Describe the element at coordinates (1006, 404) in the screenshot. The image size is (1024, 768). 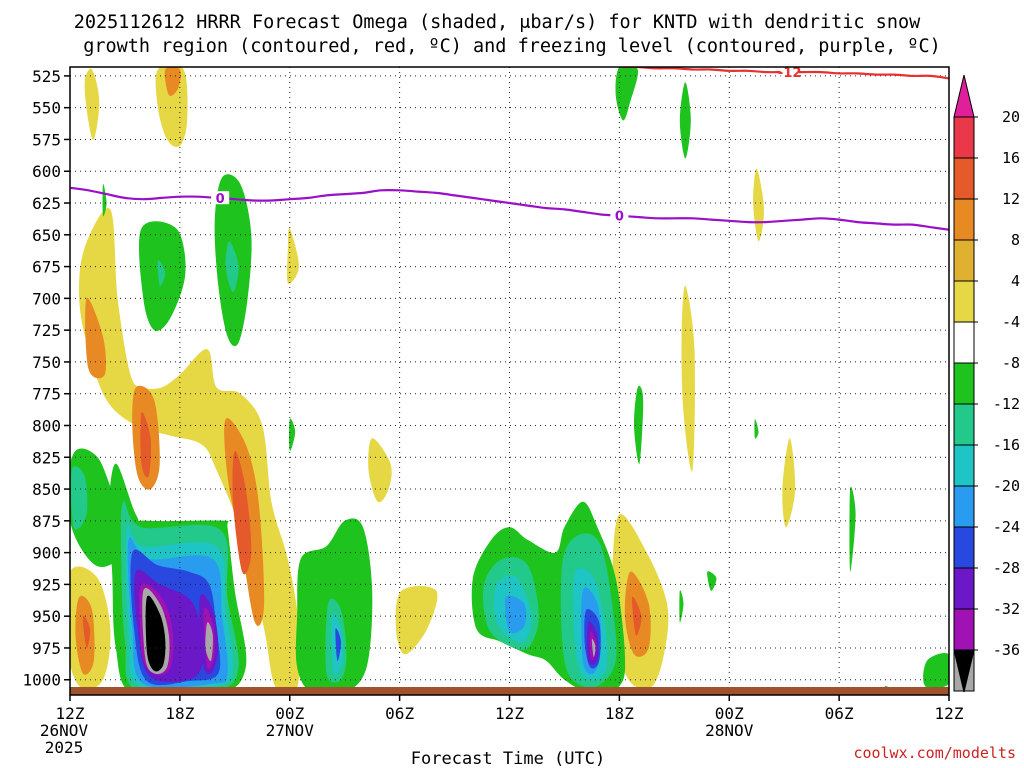
I see `colorbar-tick-label: -12` at that location.